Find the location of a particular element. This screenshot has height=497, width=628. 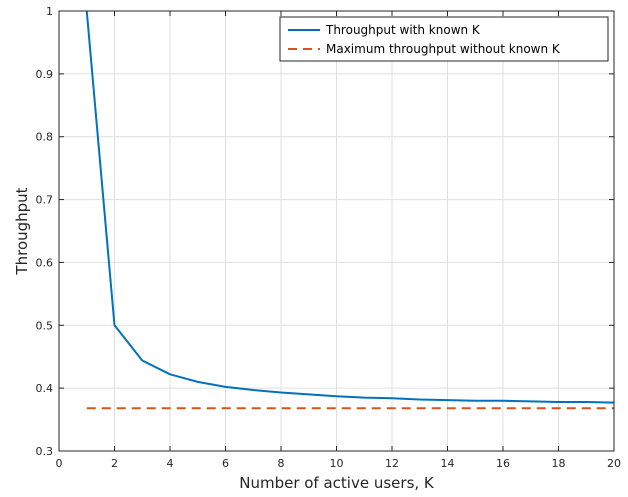

x-axis-title: Number of active users, K is located at coordinates (337, 483).